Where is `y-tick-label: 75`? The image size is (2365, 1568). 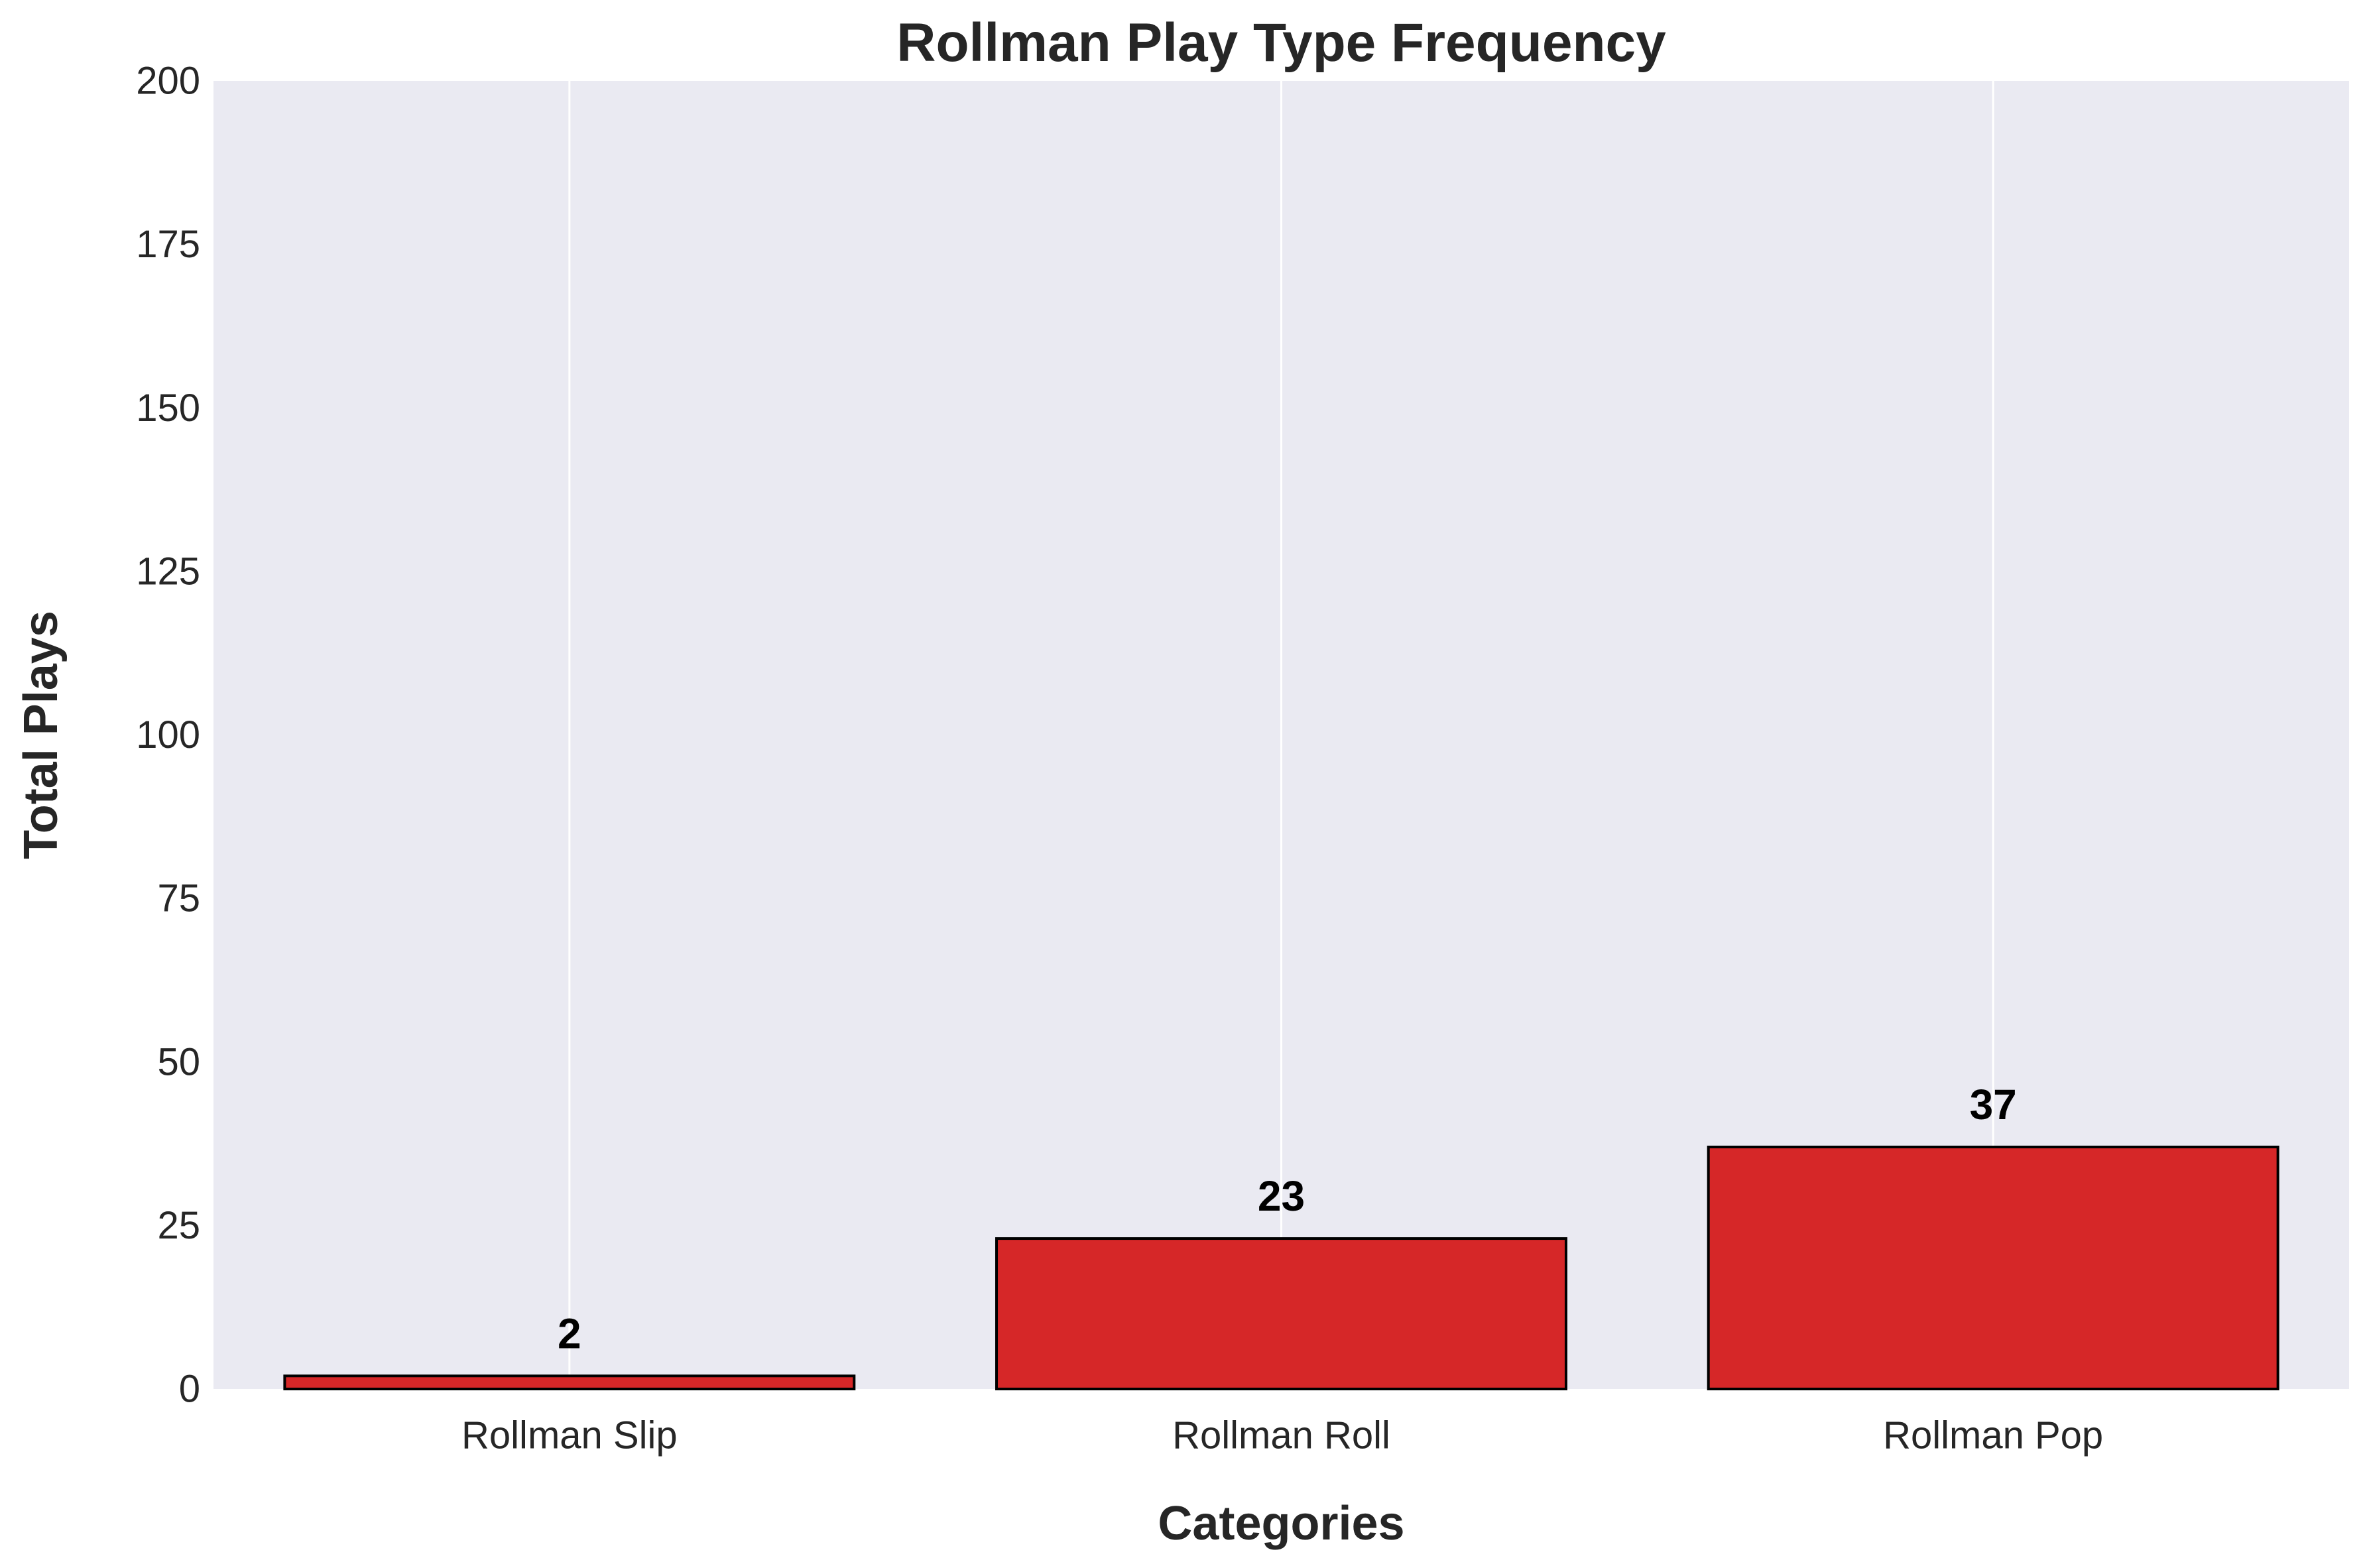
y-tick-label: 75 is located at coordinates (178, 898).